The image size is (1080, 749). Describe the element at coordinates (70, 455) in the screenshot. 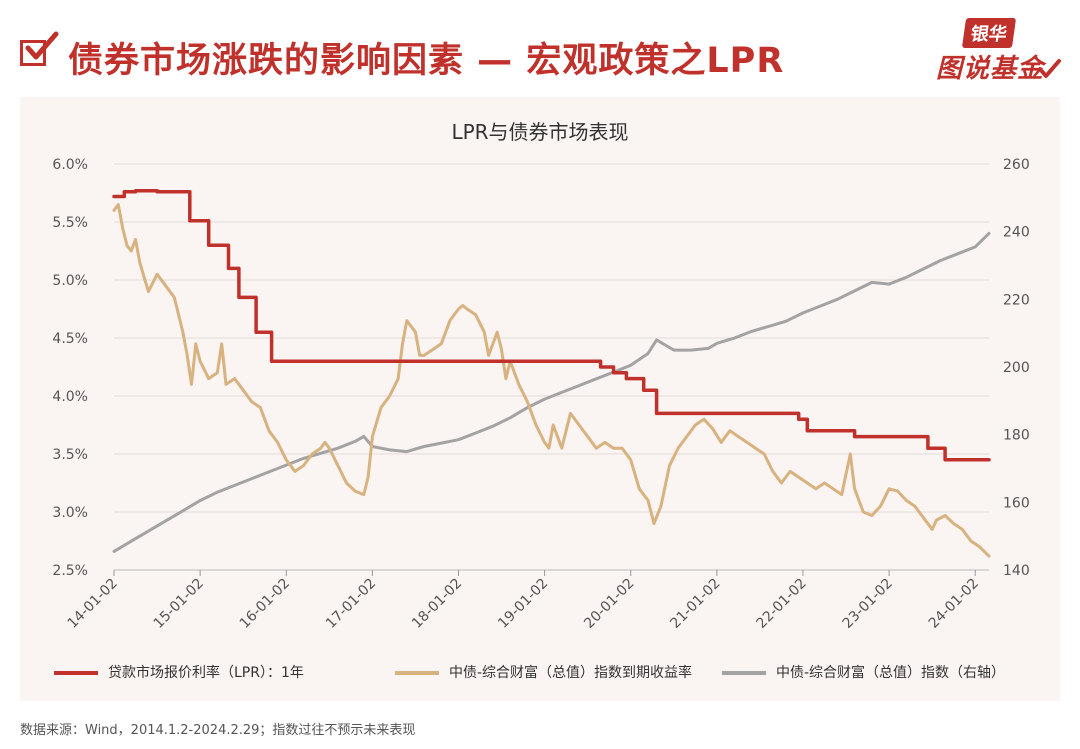

I see `y-left-tick-label: 3.5%` at that location.